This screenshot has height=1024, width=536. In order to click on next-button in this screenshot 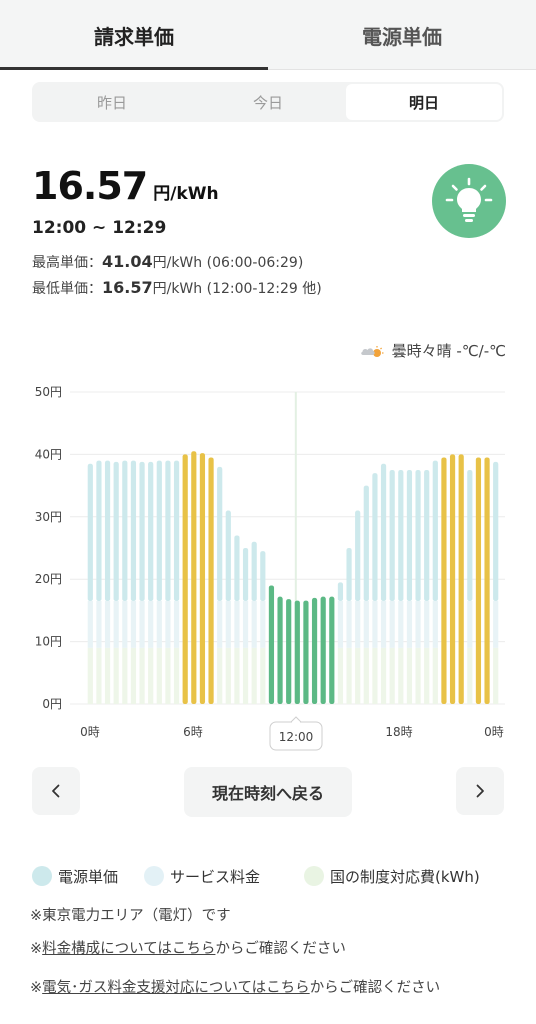, I will do `click(480, 791)`.